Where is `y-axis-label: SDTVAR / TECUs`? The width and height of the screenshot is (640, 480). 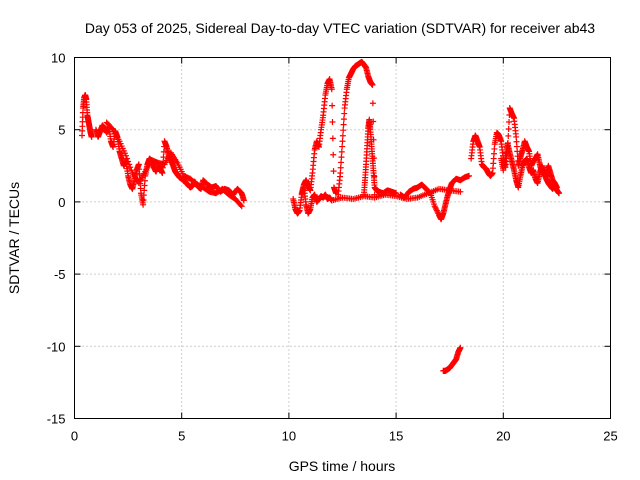 y-axis-label: SDTVAR / TECUs is located at coordinates (14, 238).